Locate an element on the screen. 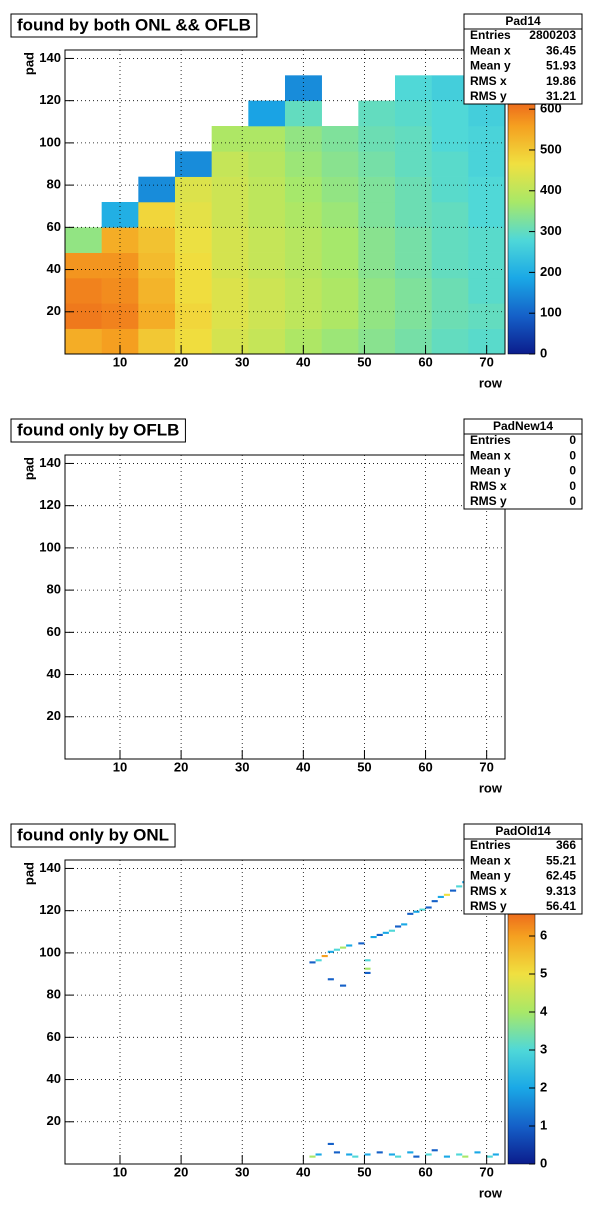  y-tick-label: 40 is located at coordinates (54, 673).